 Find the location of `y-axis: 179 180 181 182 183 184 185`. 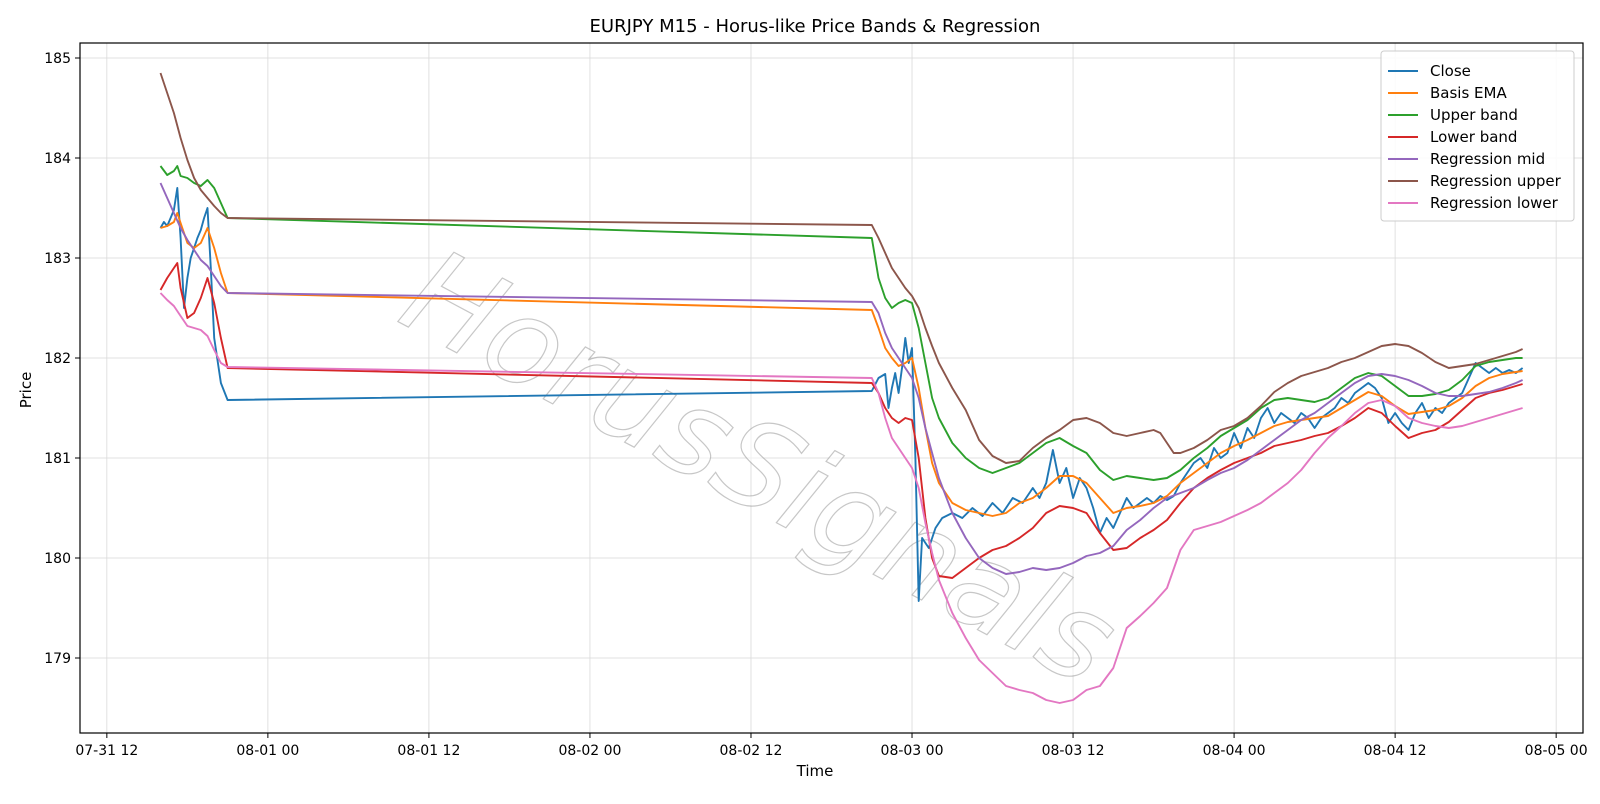

y-axis: 179 180 181 182 183 184 185 is located at coordinates (62, 359).